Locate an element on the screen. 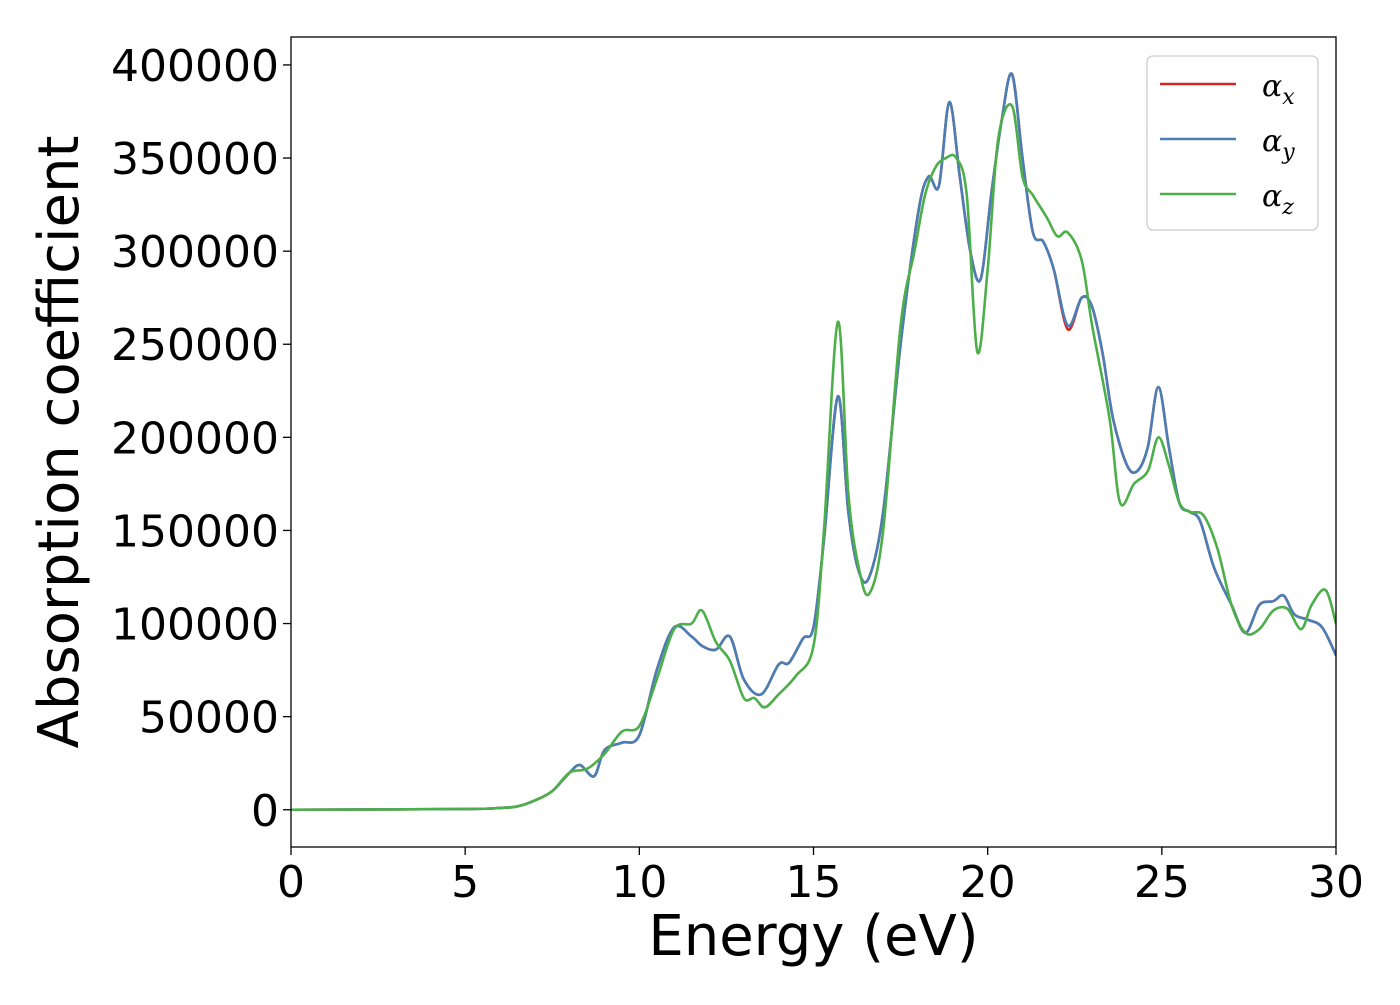  x-axis-label: Energy (eV) is located at coordinates (813, 936).